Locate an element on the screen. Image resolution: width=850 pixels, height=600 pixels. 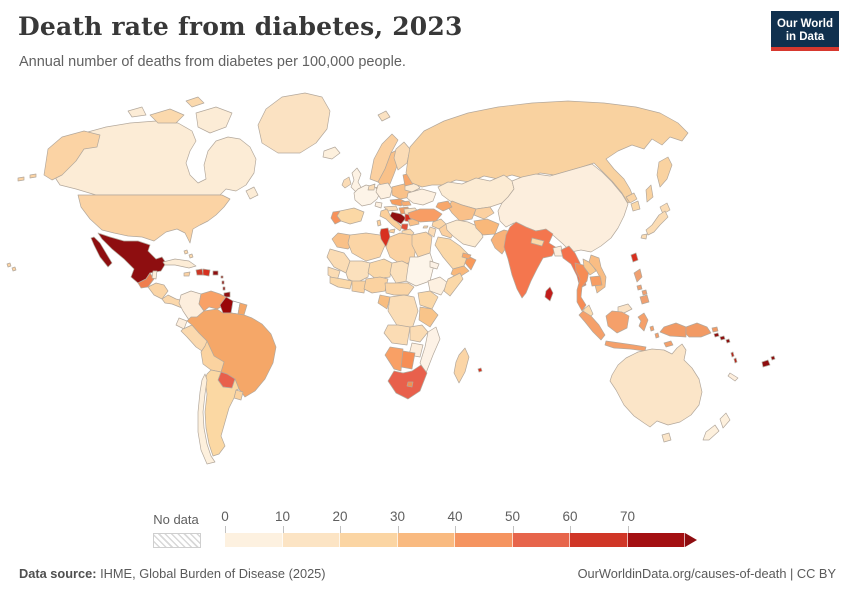
country-svalbard is located at coordinates (384, 116).